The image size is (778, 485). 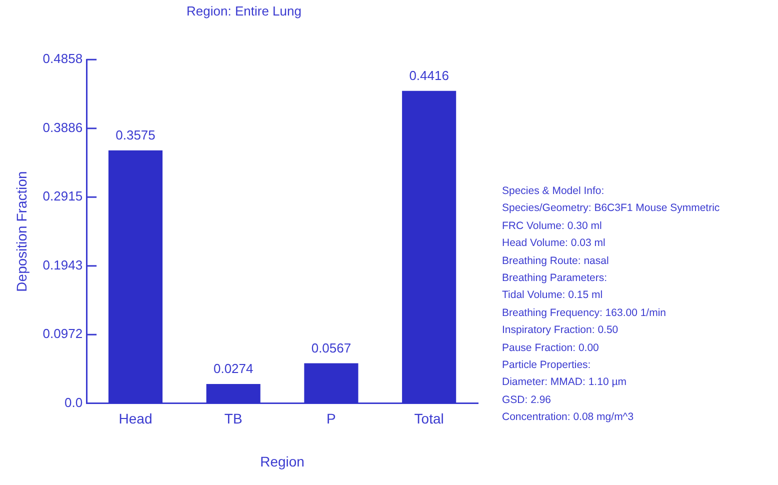 What do you see at coordinates (331, 418) in the screenshot?
I see `x-tick-label: P` at bounding box center [331, 418].